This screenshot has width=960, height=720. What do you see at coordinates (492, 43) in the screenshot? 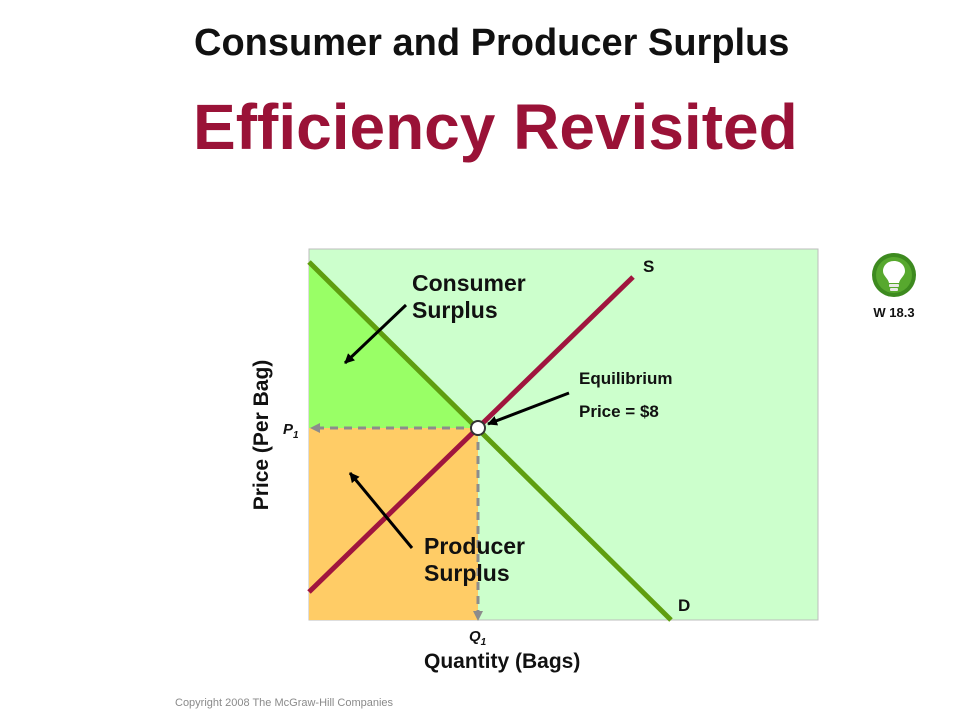
I see `slide-title: Consumer and Producer Surplus` at bounding box center [492, 43].